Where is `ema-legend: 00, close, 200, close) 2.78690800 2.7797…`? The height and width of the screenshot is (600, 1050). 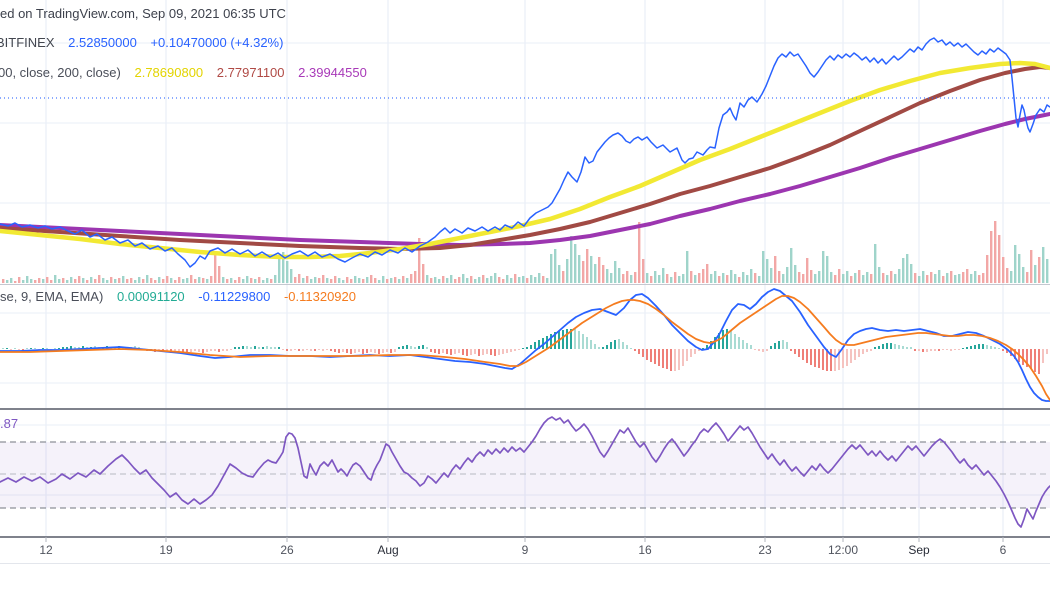
ema-legend: 00, close, 200, close) 2.78690800 2.7797… is located at coordinates (183, 72).